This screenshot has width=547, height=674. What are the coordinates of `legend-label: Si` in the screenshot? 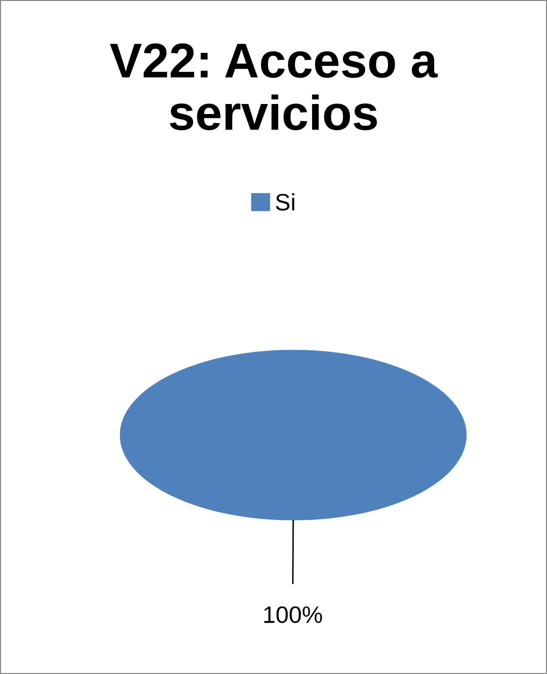 It's located at (285, 202).